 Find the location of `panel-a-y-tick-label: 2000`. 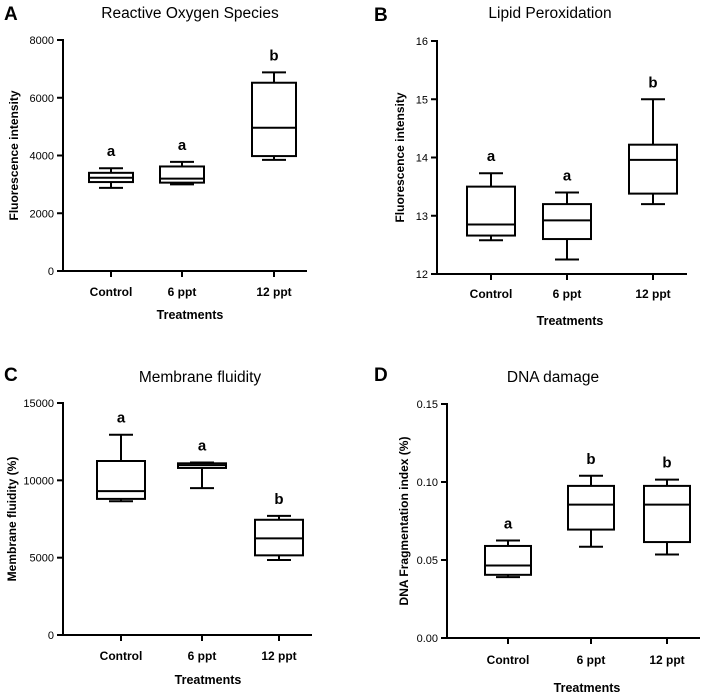

panel-a-y-tick-label: 2000 is located at coordinates (42, 214).